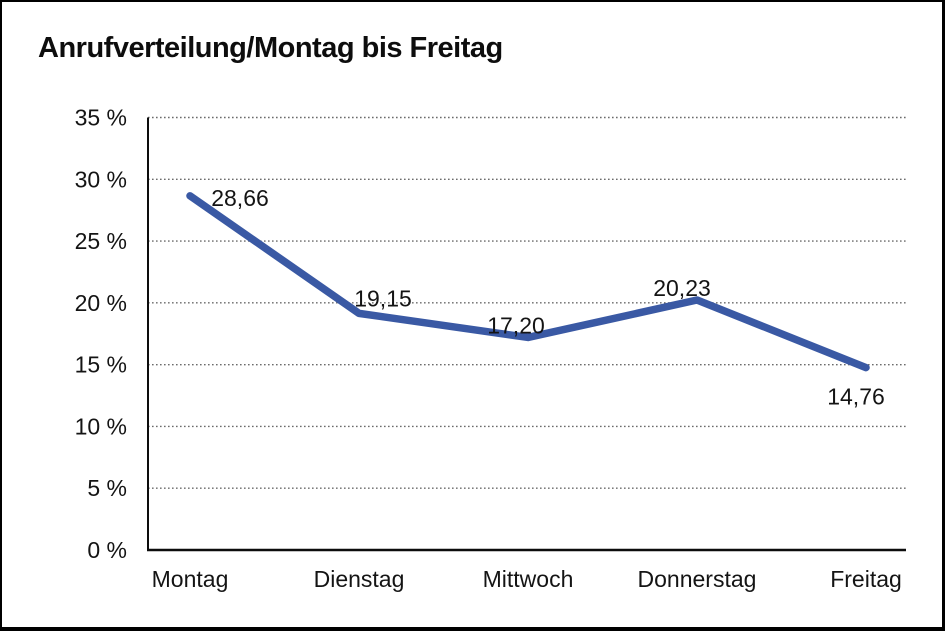  What do you see at coordinates (107, 488) in the screenshot?
I see `y-tick-label: 5 %` at bounding box center [107, 488].